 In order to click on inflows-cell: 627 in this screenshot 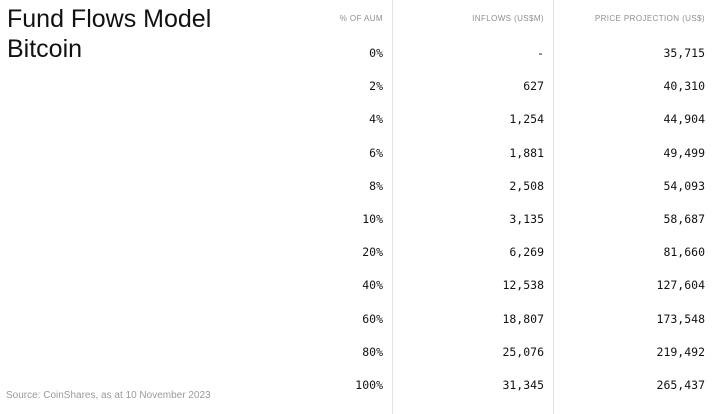, I will do `click(533, 86)`.